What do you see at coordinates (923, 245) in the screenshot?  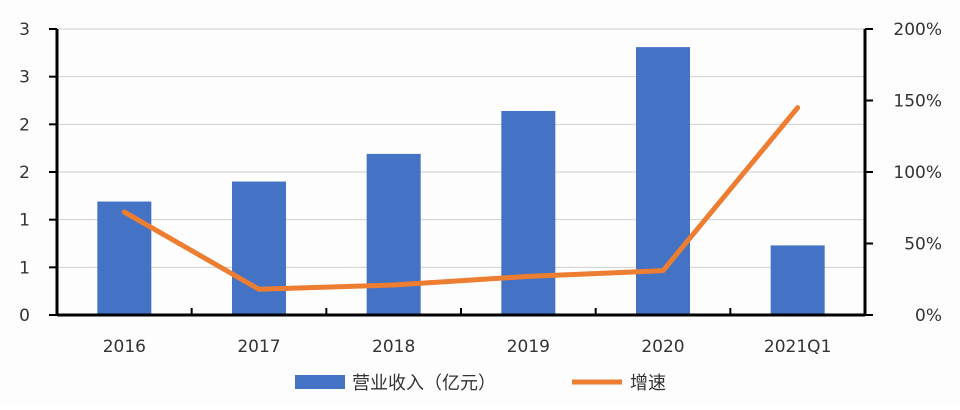 I see `right-tick-label: 50%` at bounding box center [923, 245].